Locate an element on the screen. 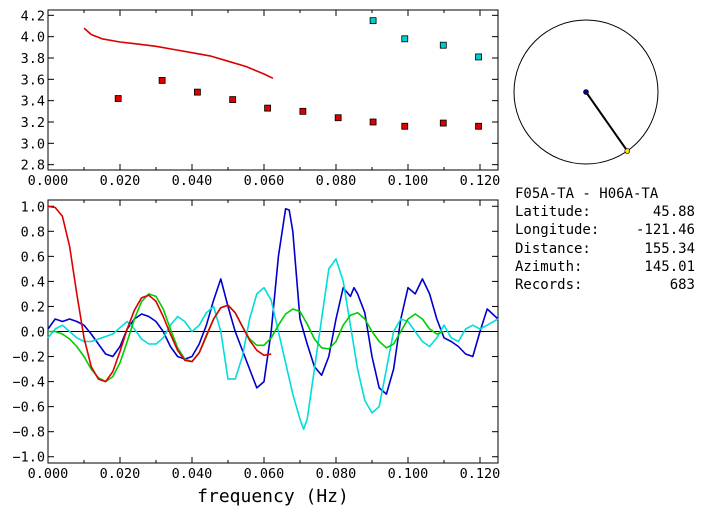  y-tick-label: −0.8 is located at coordinates (28, 433).